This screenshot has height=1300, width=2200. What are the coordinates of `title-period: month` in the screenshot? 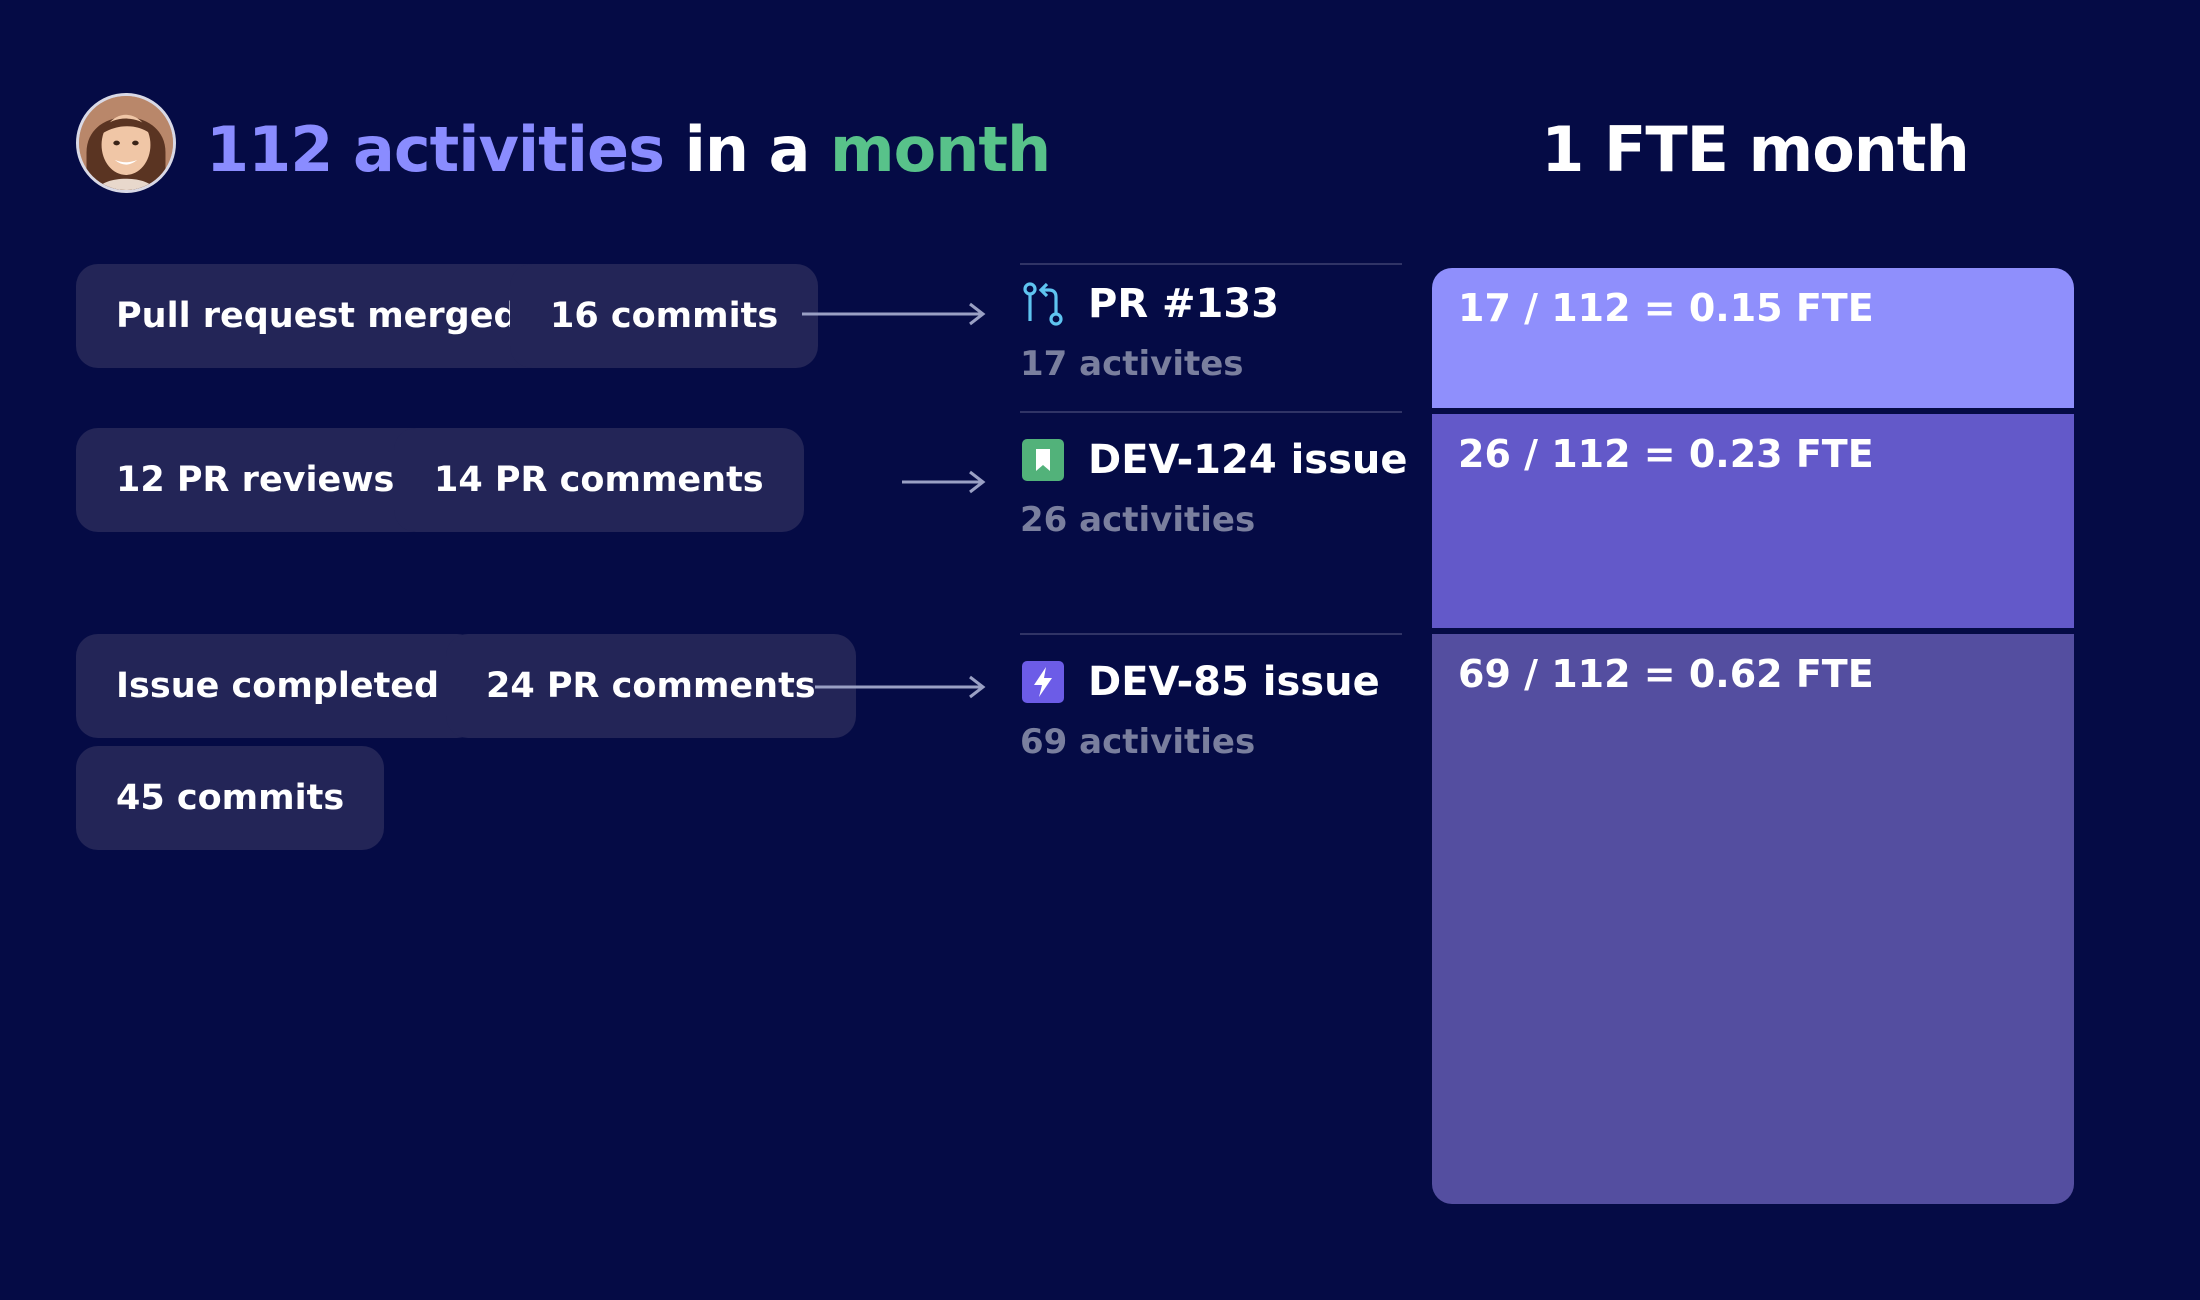 It's located at (940, 149).